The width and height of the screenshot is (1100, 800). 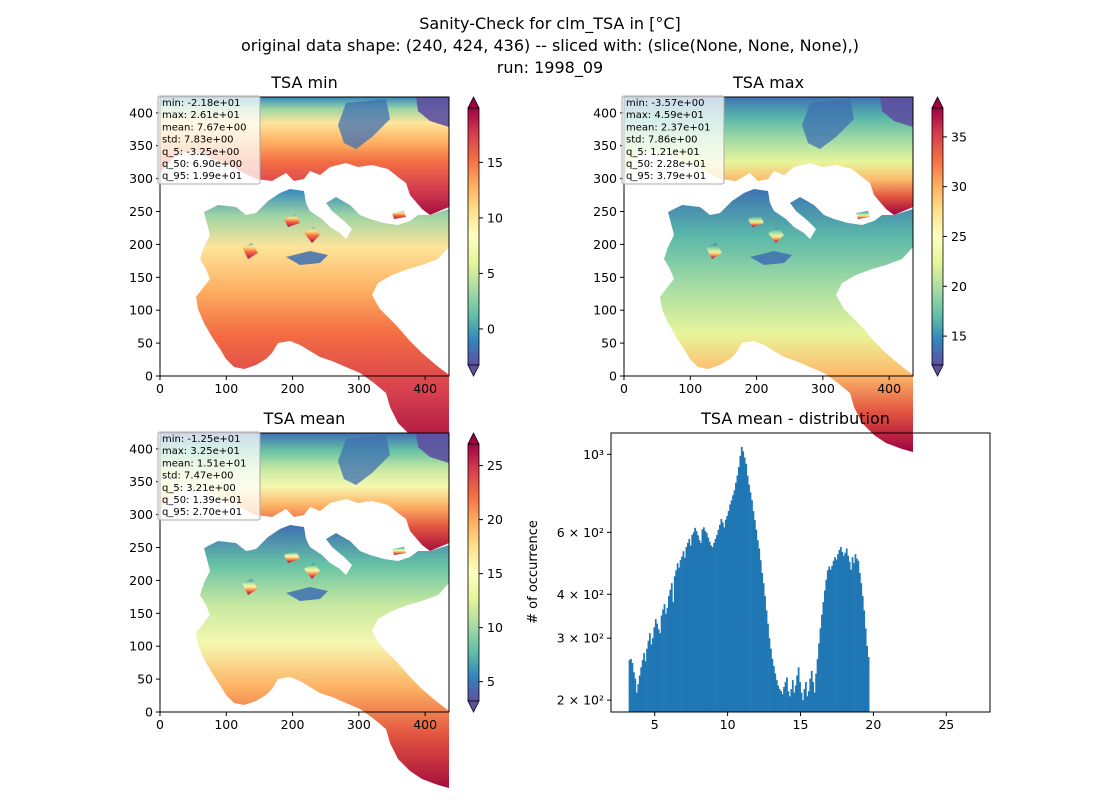 I want to click on colorbar: 15 20 25 30 35, so click(x=949, y=236).